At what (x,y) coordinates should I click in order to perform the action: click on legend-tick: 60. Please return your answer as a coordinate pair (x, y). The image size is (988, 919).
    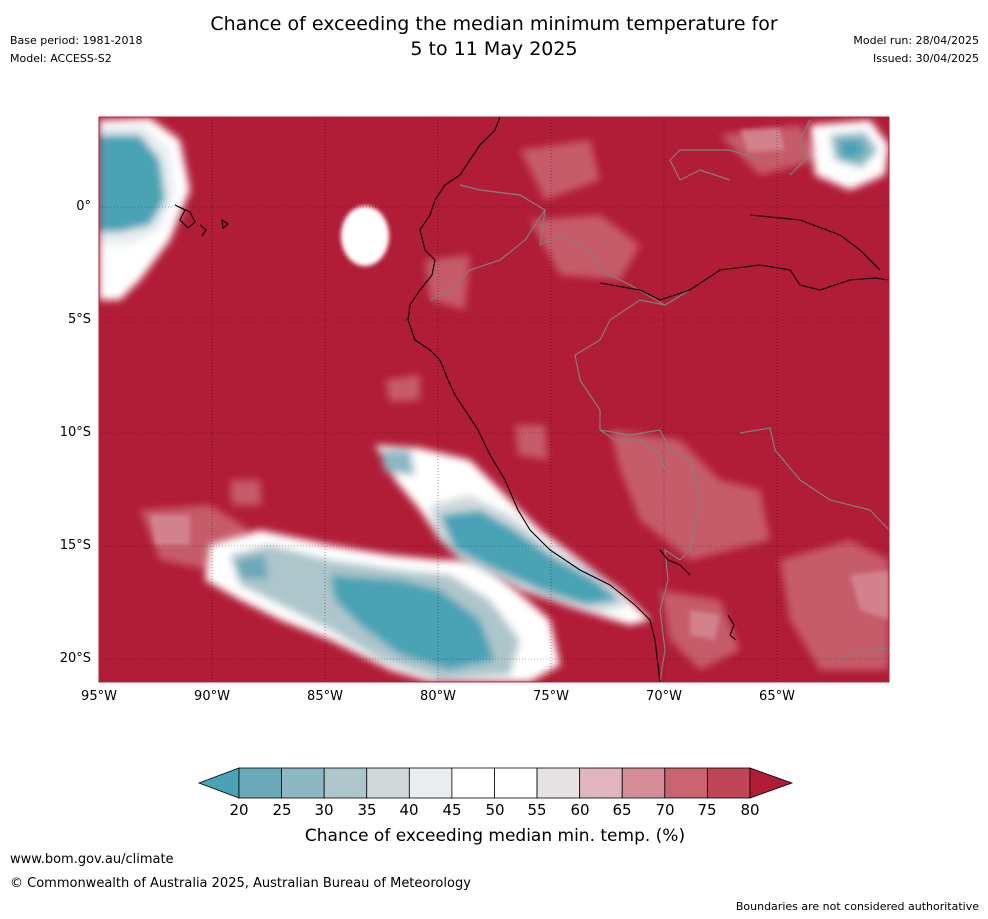
    Looking at the image, I should click on (580, 810).